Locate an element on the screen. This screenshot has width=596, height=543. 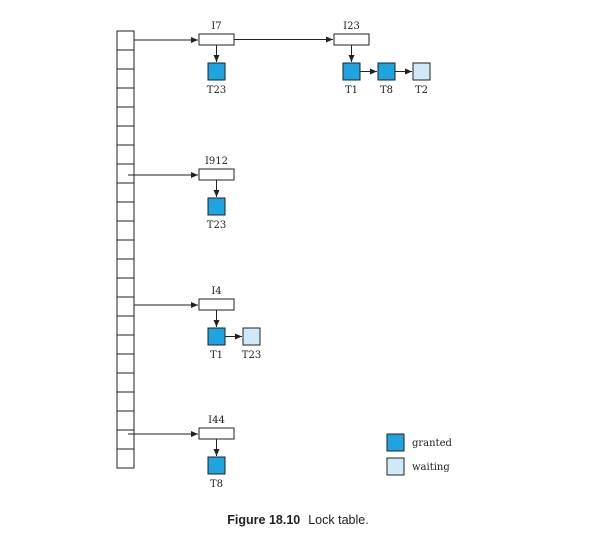
transaction-label: T2 is located at coordinates (421, 90).